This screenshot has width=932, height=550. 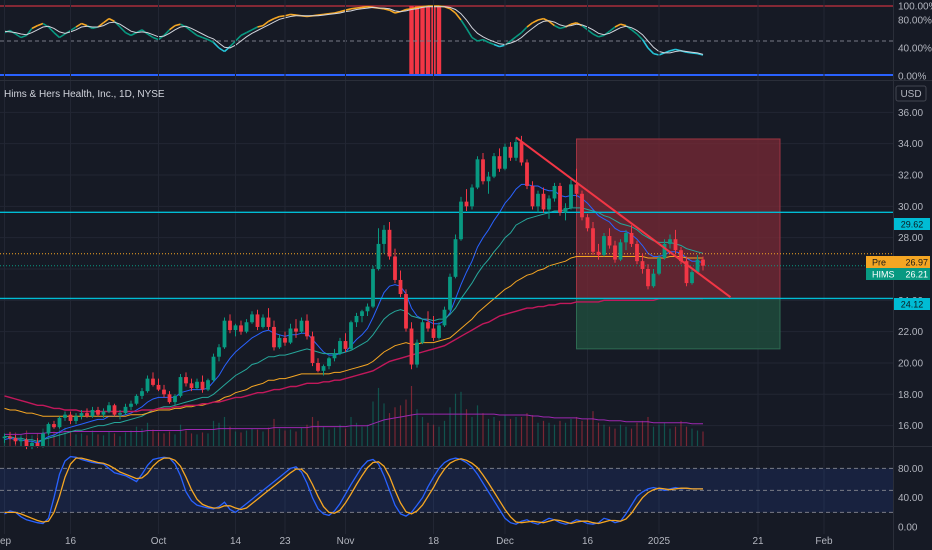 I want to click on pre-market-price-tag: Pre 26.97, so click(x=898, y=262).